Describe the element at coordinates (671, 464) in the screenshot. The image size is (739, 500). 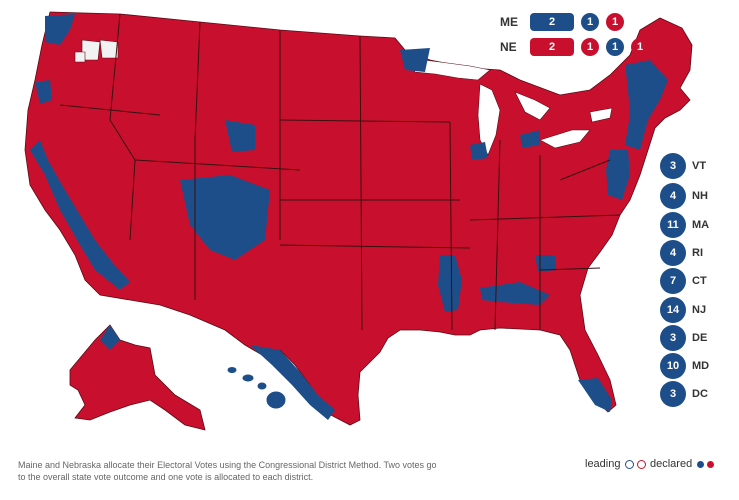
I see `legend-declared-label: declared` at that location.